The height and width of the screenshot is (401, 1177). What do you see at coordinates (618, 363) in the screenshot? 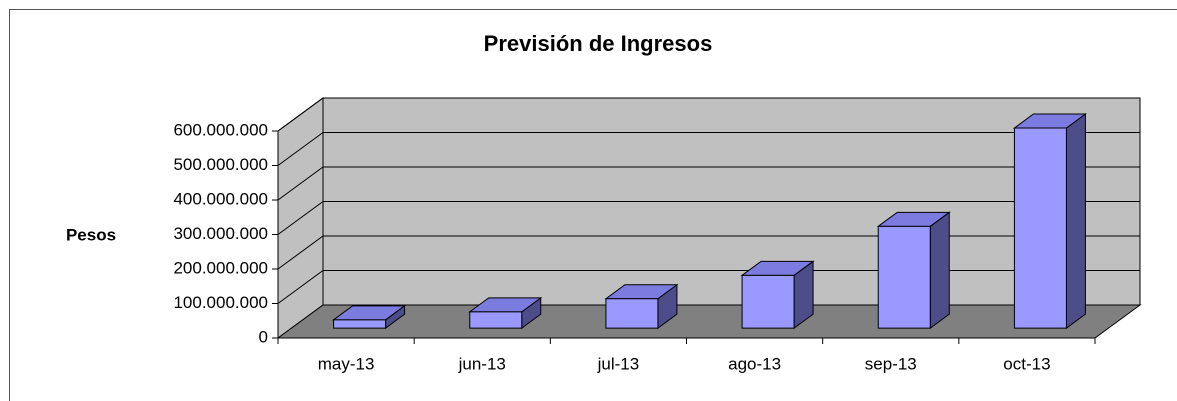
I see `x-tick-label: jul-13` at bounding box center [618, 363].